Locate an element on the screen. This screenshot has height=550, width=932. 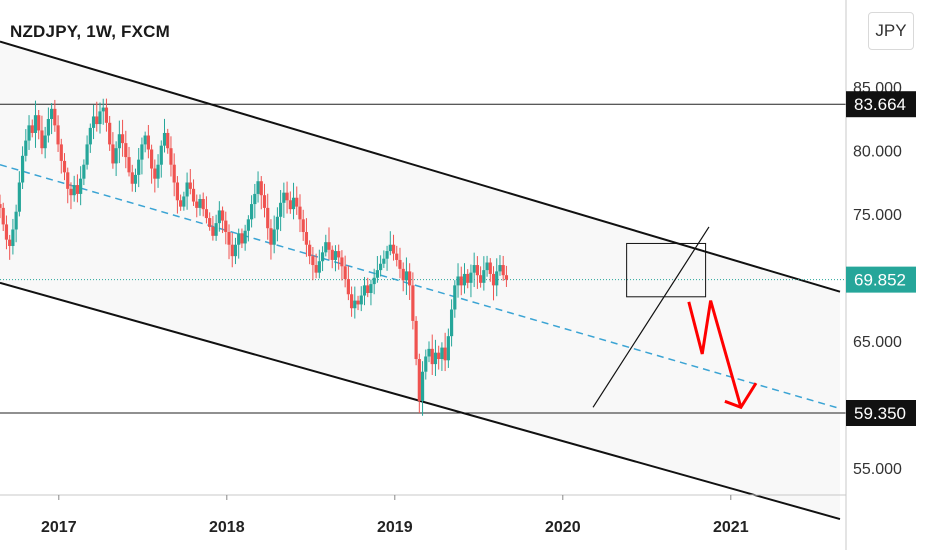
annotation-layer is located at coordinates (675, 318).